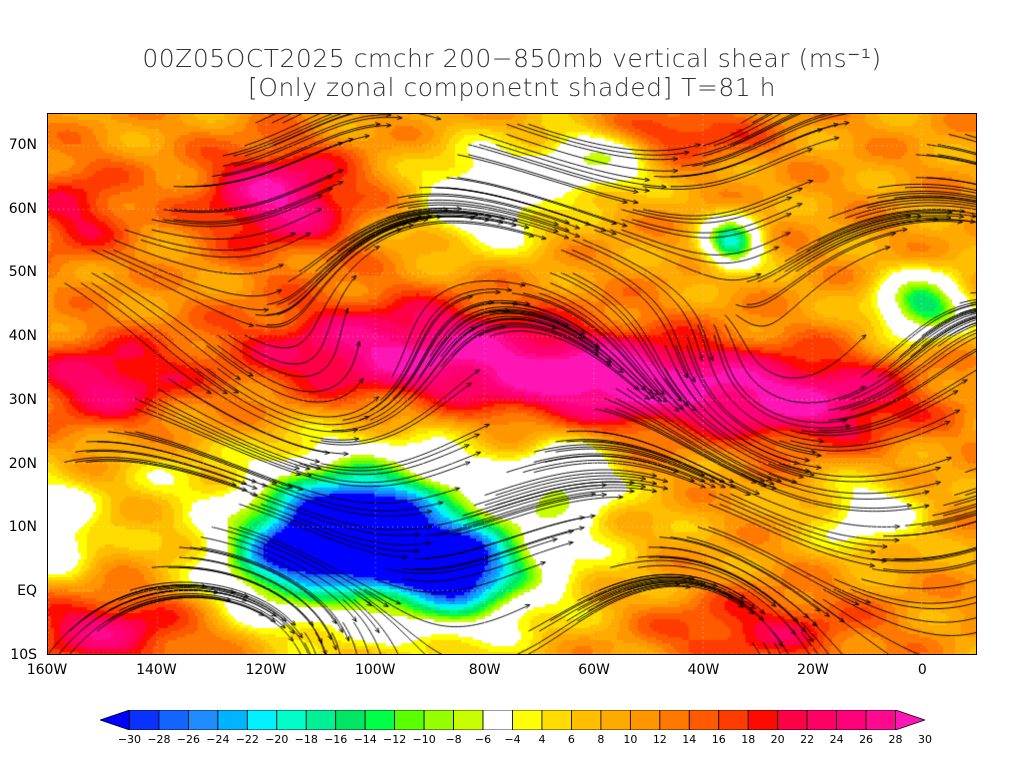 This screenshot has width=1024, height=768. Describe the element at coordinates (306, 739) in the screenshot. I see `colorbar-label: −18` at that location.